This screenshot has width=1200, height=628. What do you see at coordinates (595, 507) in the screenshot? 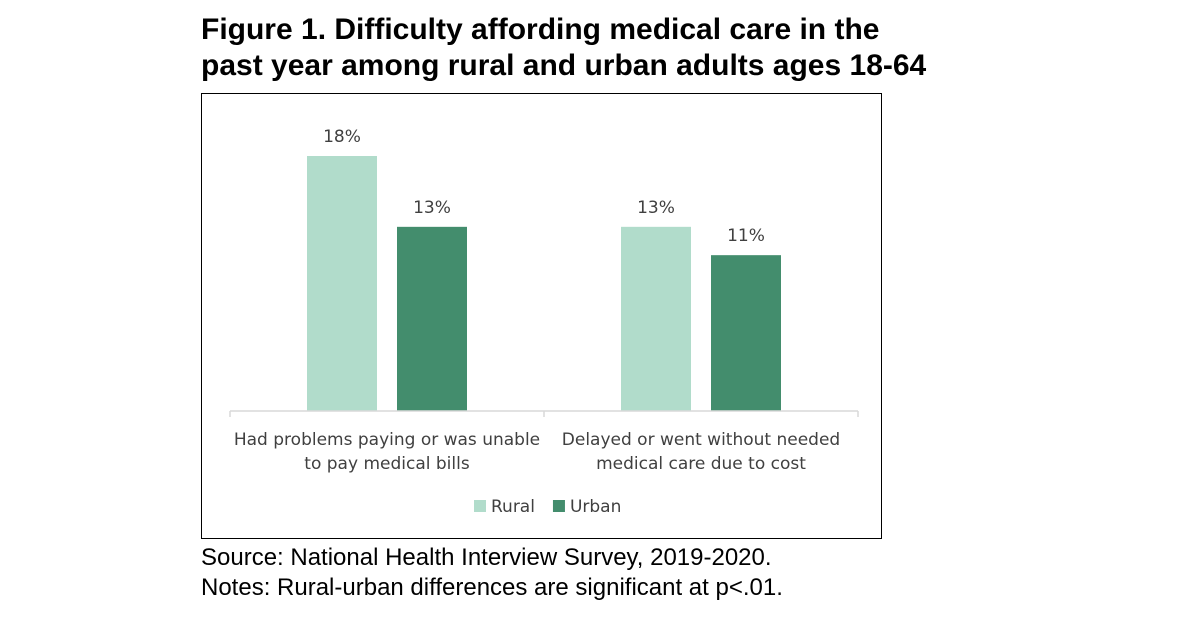
I see `legend-label-urban: Urban` at bounding box center [595, 507].